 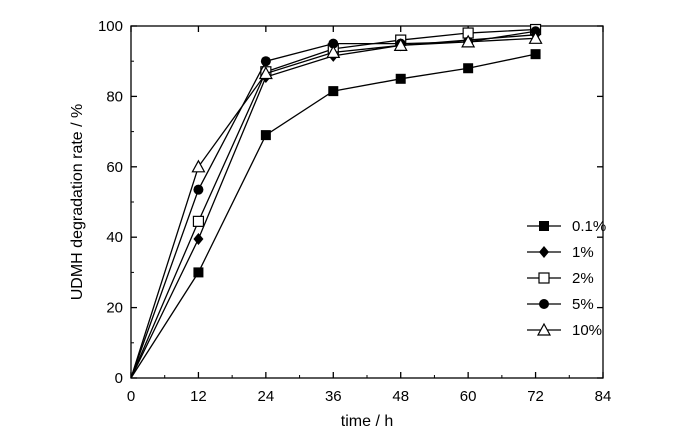 I want to click on y-tick-label: 40, so click(x=114, y=237).